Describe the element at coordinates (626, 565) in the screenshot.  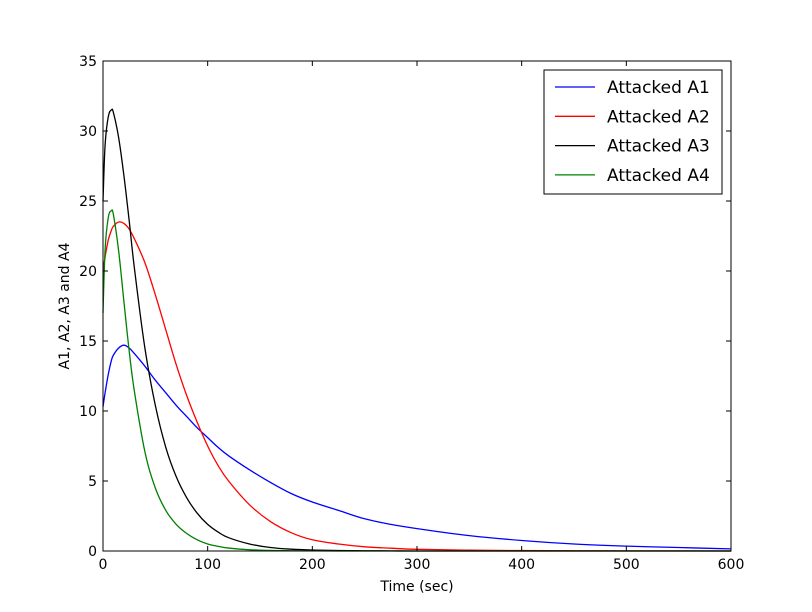
I see `x-tick-label: 500` at that location.